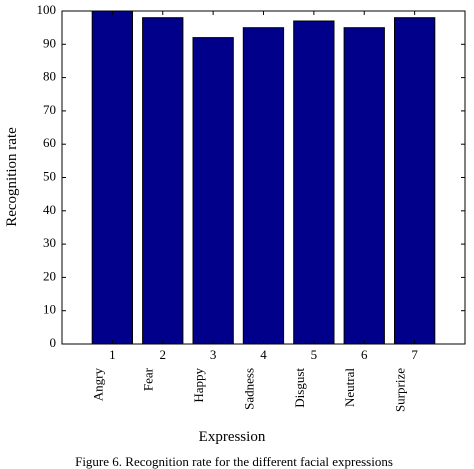 This screenshot has height=469, width=474. Describe the element at coordinates (213, 354) in the screenshot. I see `x-tick-label: 3` at that location.